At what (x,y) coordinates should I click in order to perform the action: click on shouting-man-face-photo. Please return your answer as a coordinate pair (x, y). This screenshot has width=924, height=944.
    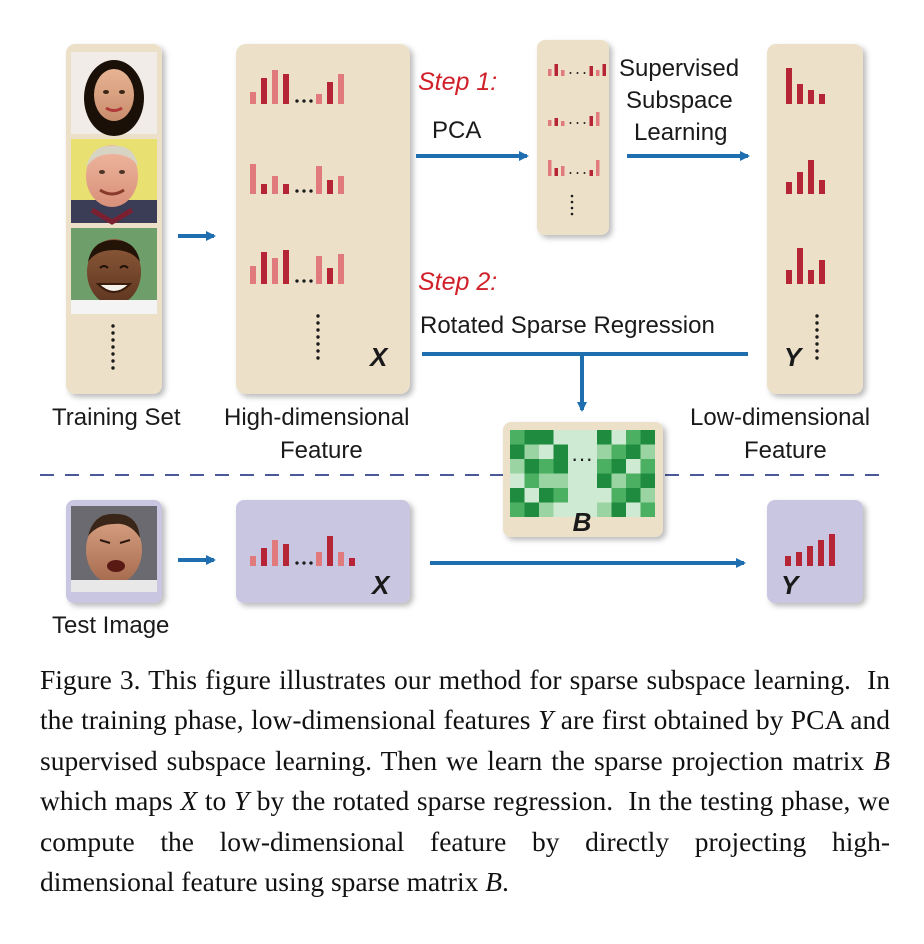
    Looking at the image, I should click on (114, 549).